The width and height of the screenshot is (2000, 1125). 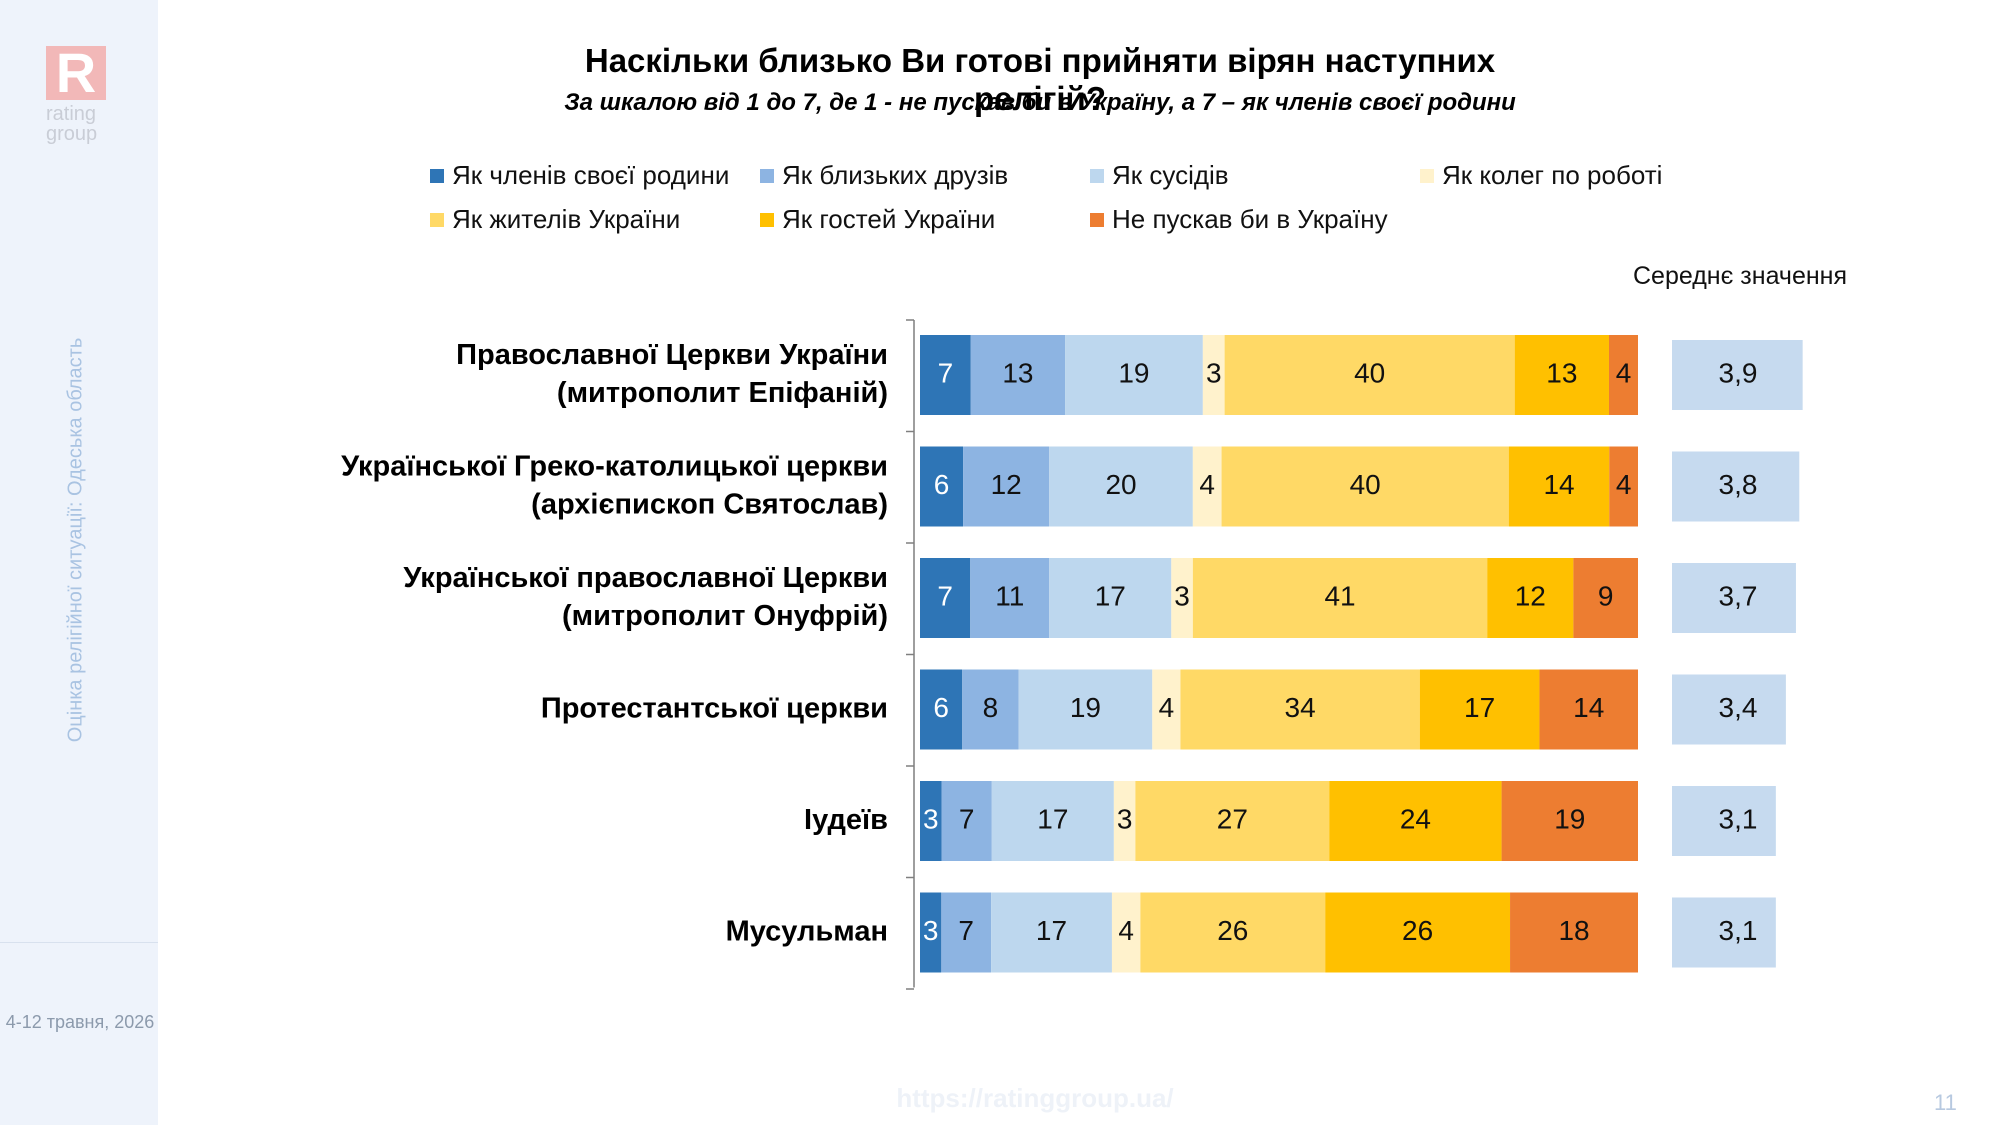 I want to click on mean-value-label: 3,4, so click(x=1738, y=707).